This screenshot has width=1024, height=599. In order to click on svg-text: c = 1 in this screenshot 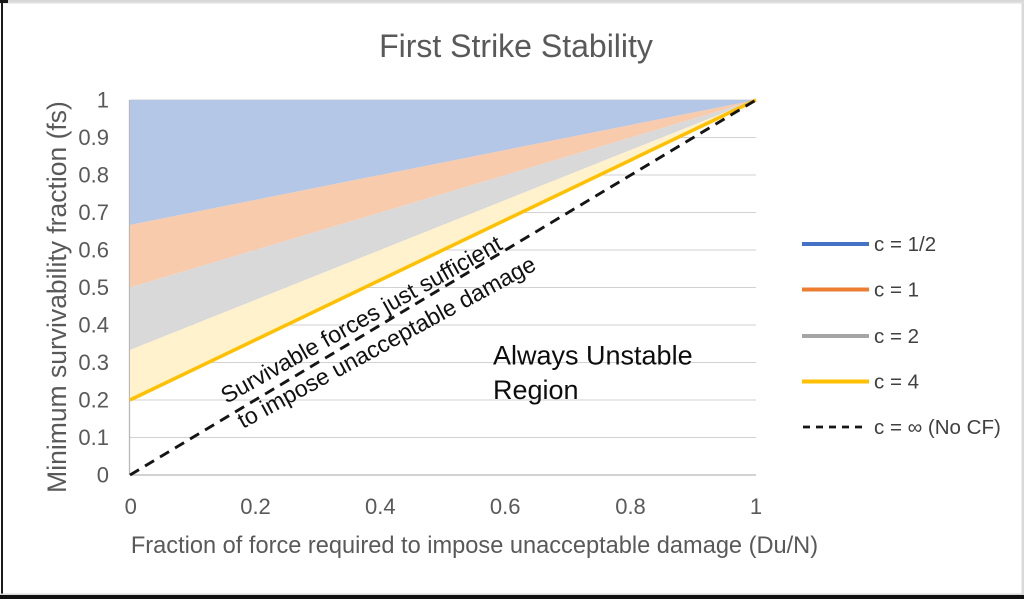, I will do `click(896, 290)`.